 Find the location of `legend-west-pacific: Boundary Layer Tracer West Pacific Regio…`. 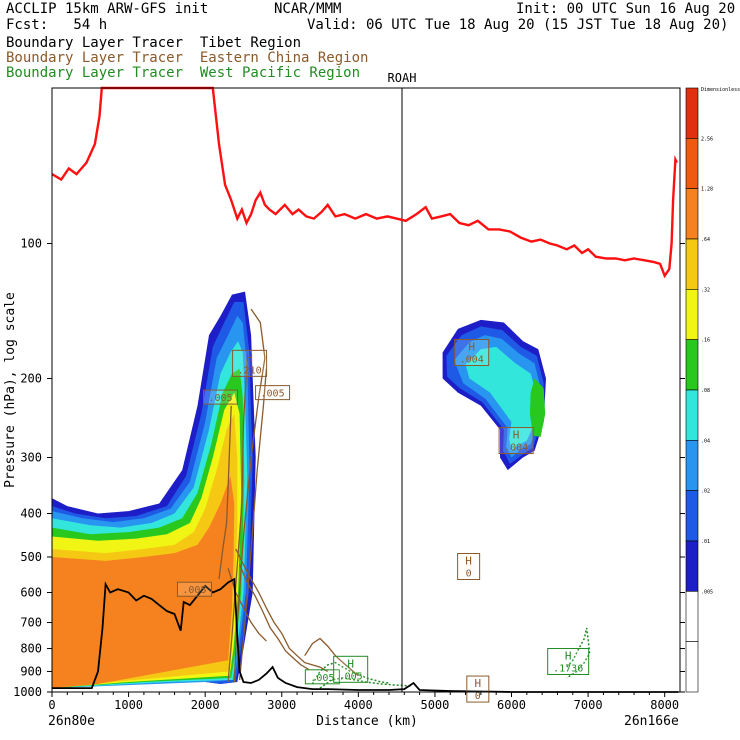

legend-west-pacific: Boundary Layer Tracer West Pacific Regio… is located at coordinates (183, 73).